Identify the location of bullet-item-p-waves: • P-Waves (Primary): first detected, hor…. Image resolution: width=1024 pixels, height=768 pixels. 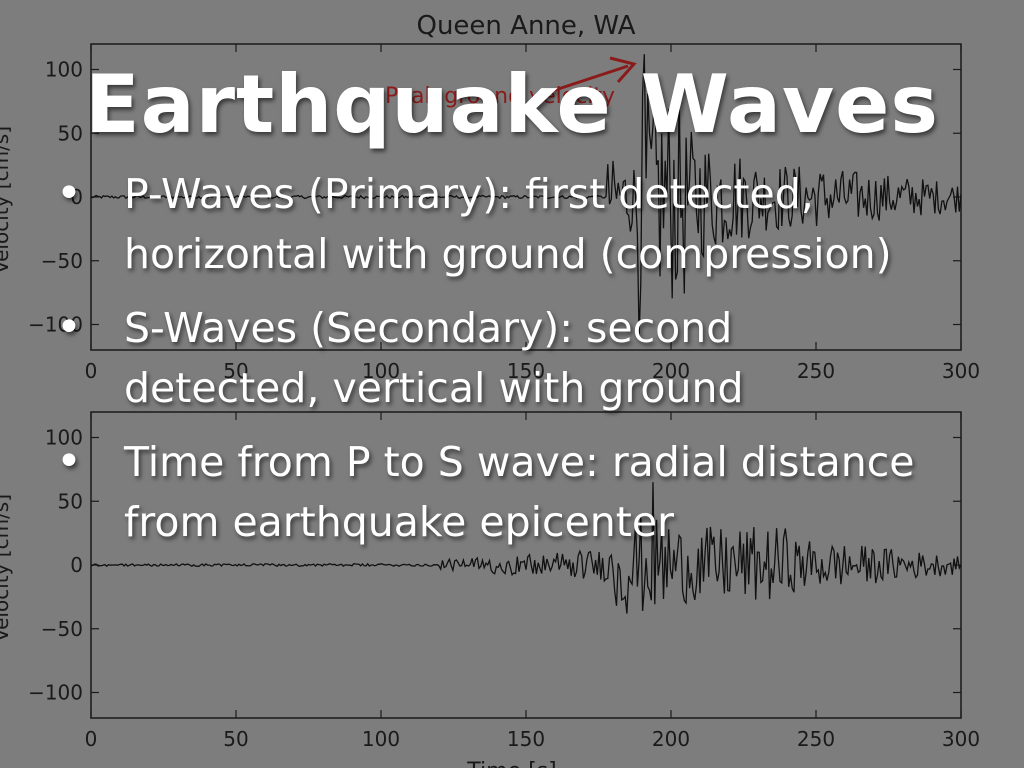
(496, 224).